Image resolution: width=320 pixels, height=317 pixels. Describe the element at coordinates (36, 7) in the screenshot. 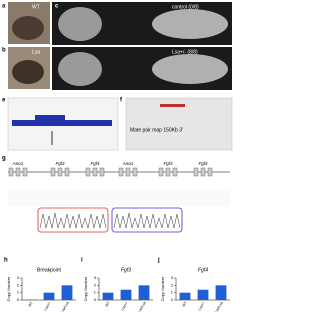

I see `label: WT` at that location.